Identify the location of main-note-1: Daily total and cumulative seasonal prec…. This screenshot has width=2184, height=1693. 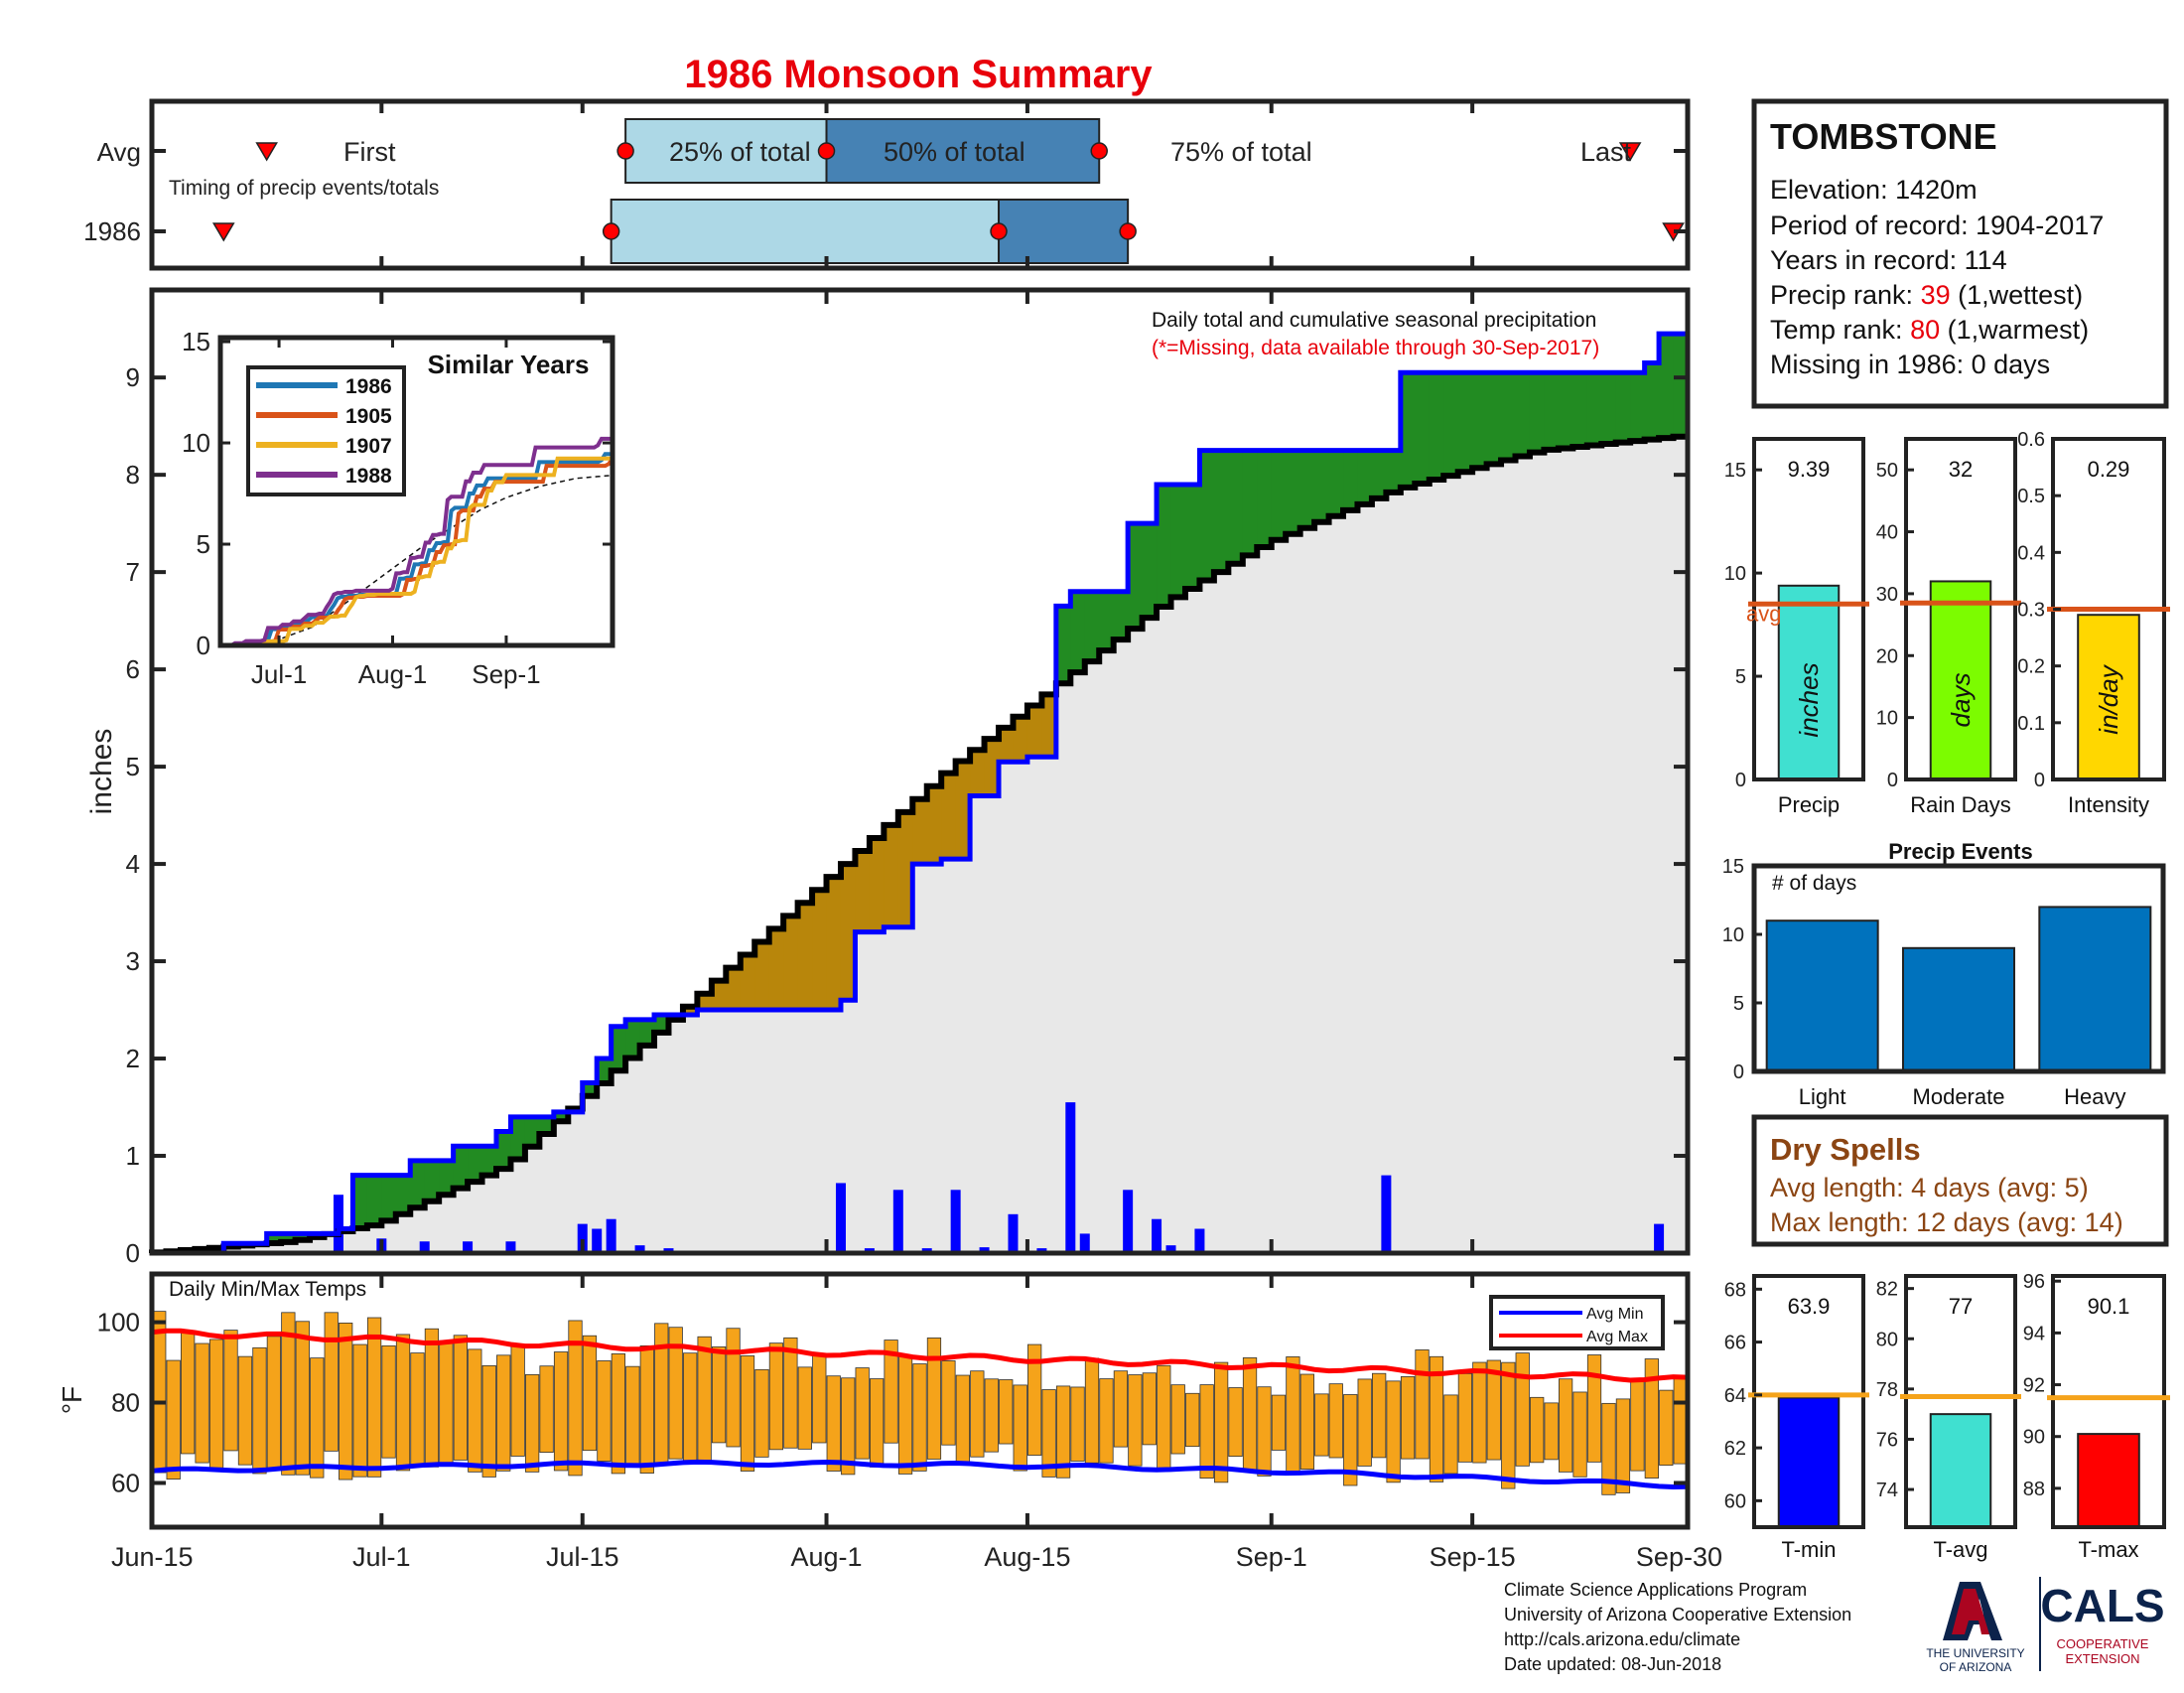
(1374, 320).